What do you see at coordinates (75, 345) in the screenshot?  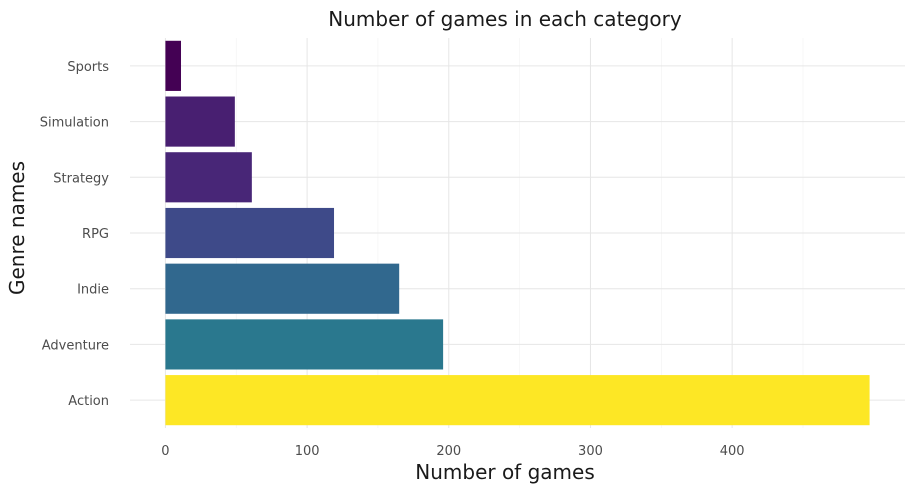 I see `y-tick-label: Adventure` at bounding box center [75, 345].